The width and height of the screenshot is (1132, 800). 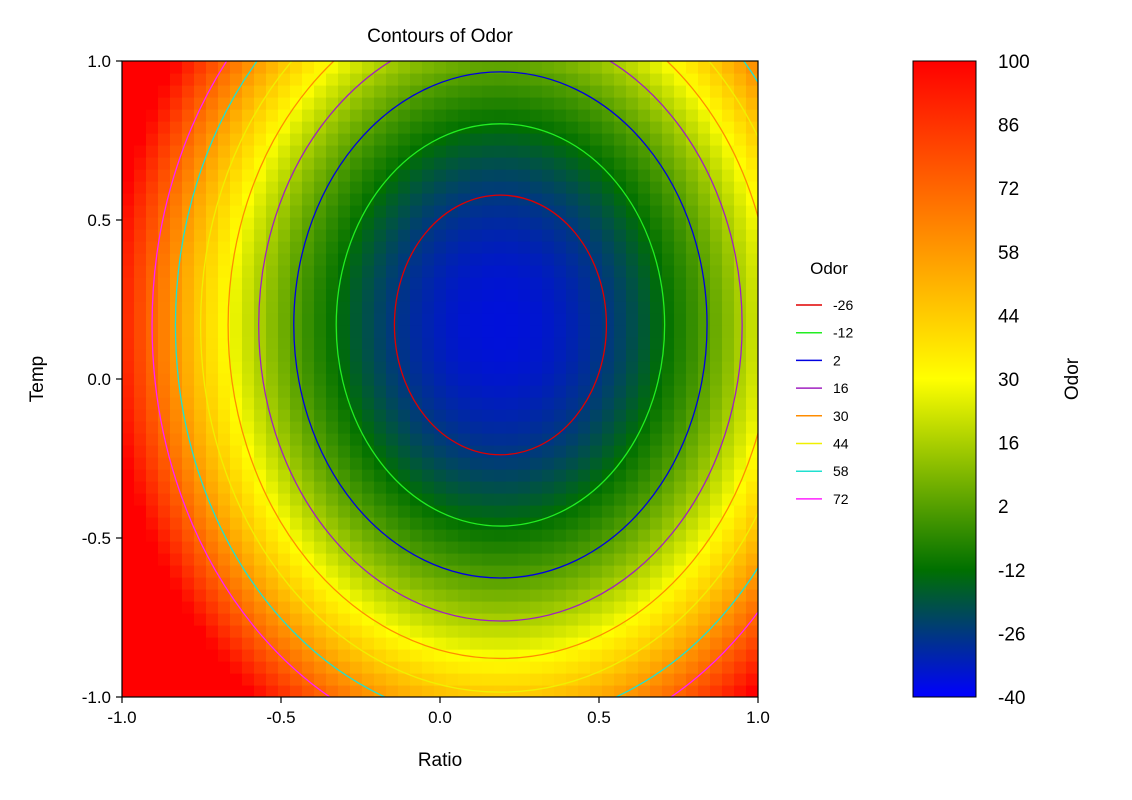 I want to click on legend-label: 72, so click(x=841, y=499).